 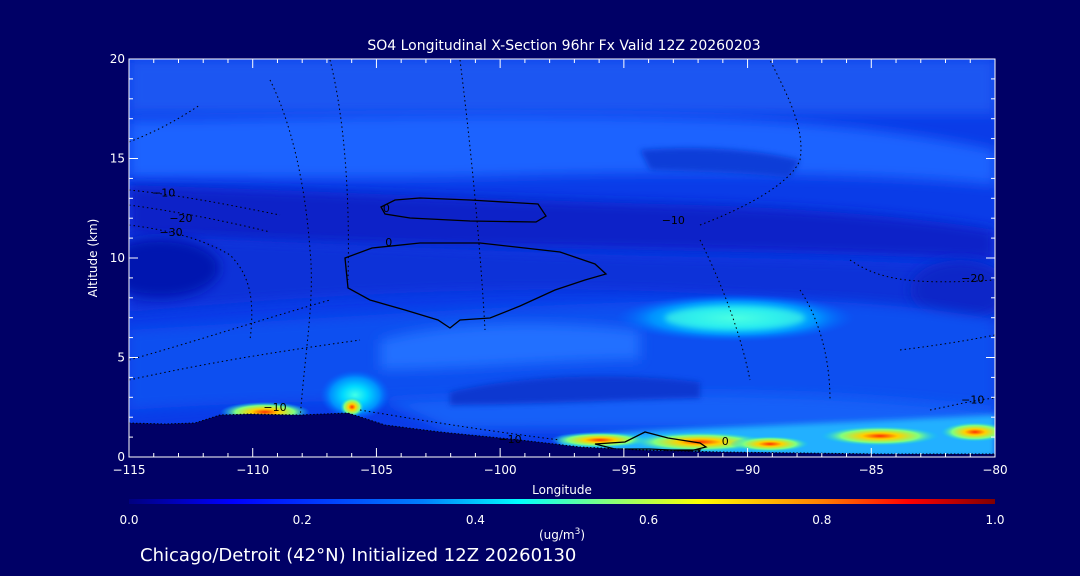 What do you see at coordinates (623, 470) in the screenshot?
I see `x-tick-label: −95` at bounding box center [623, 470].